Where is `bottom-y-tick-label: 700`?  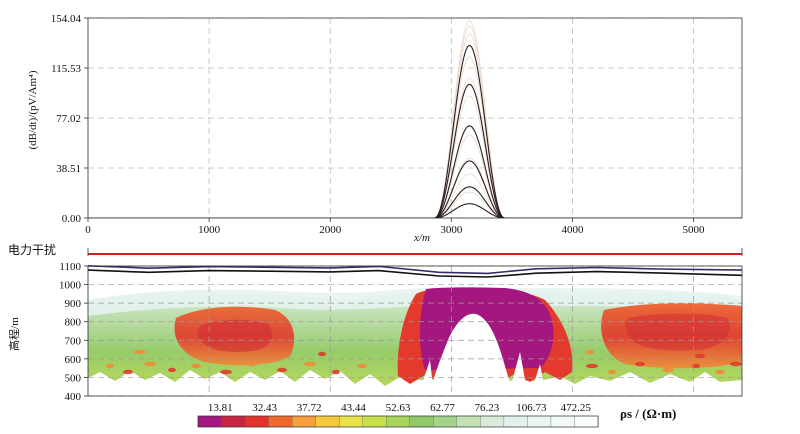
bottom-y-tick-label: 700 is located at coordinates (73, 341).